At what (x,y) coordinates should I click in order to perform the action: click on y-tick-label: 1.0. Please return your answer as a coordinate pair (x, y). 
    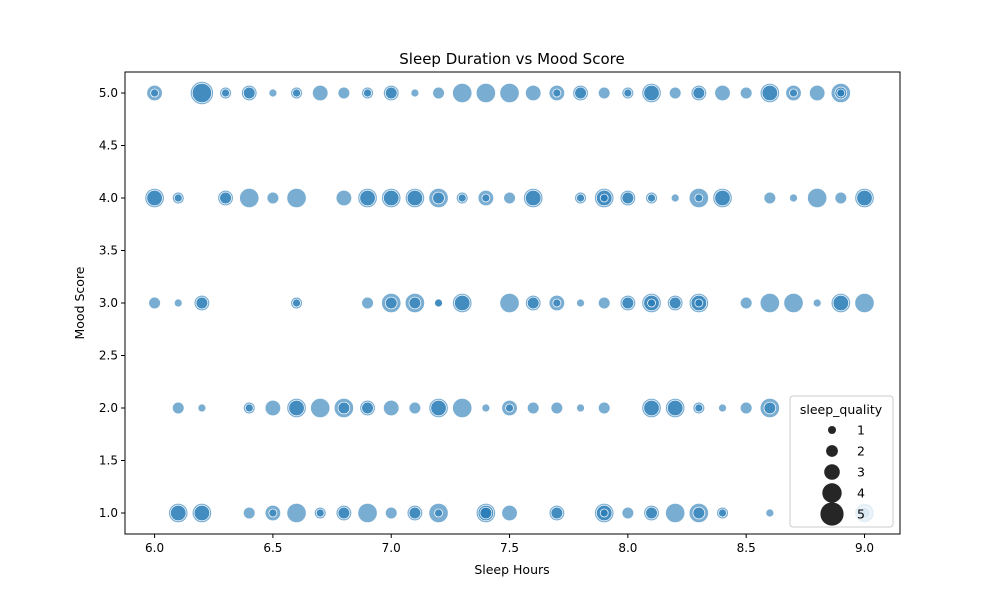
    Looking at the image, I should click on (108, 513).